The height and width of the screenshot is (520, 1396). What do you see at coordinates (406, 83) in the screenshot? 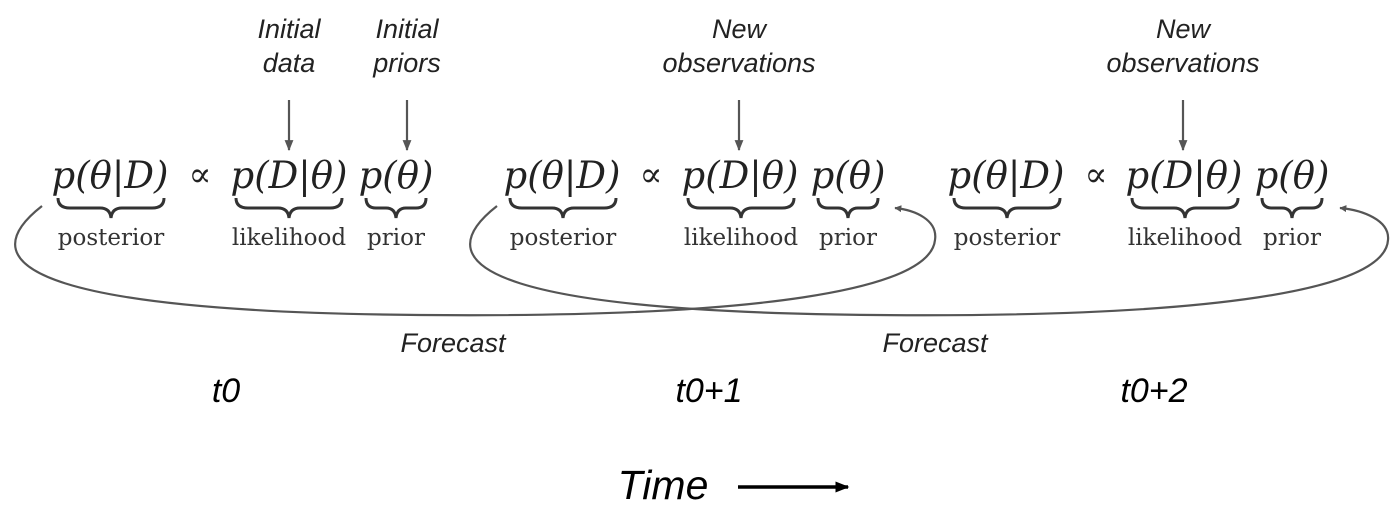
I see `annotation-initial-priors: Initial priors` at bounding box center [406, 83].